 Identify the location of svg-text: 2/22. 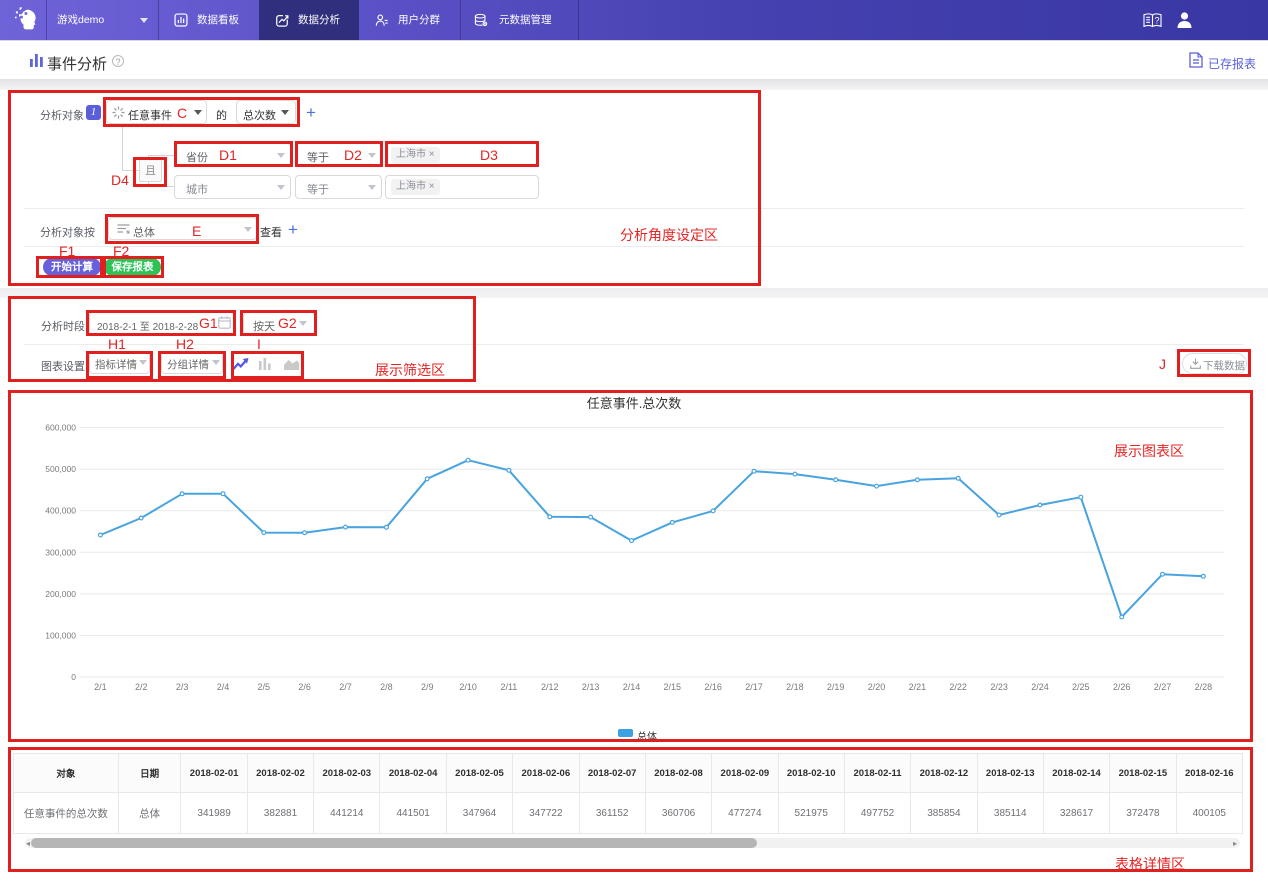
(958, 687).